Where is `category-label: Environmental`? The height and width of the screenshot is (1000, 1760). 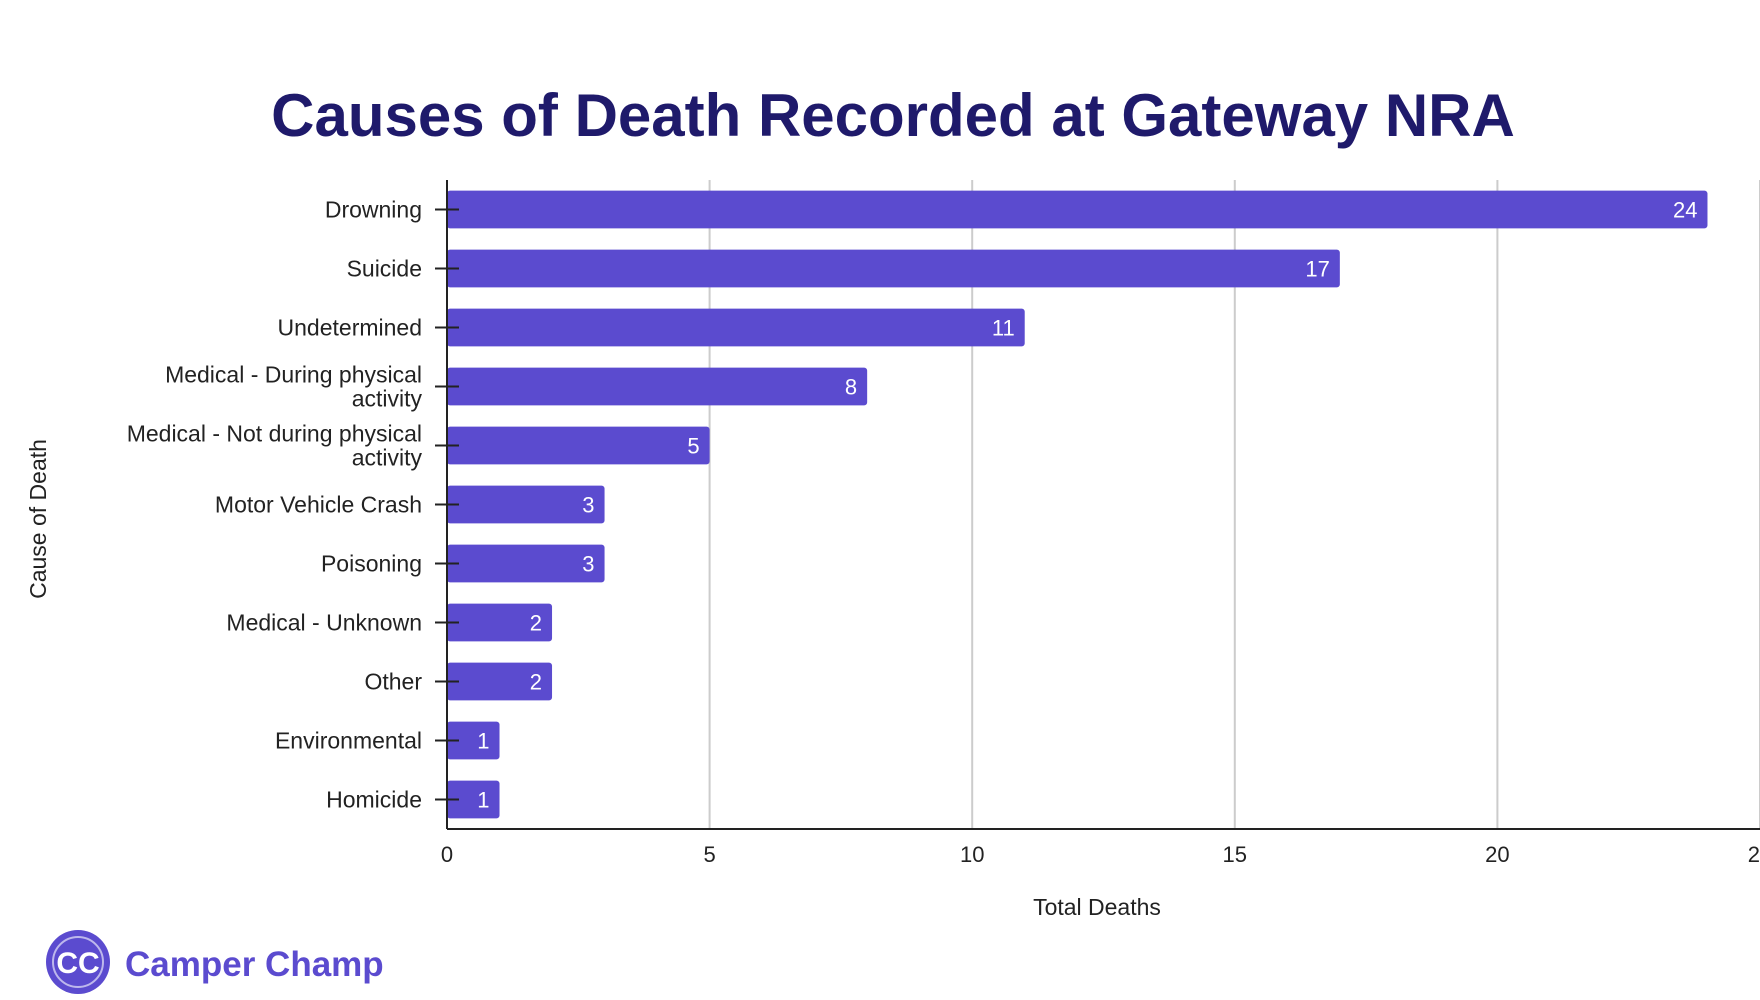
category-label: Environmental is located at coordinates (348, 741).